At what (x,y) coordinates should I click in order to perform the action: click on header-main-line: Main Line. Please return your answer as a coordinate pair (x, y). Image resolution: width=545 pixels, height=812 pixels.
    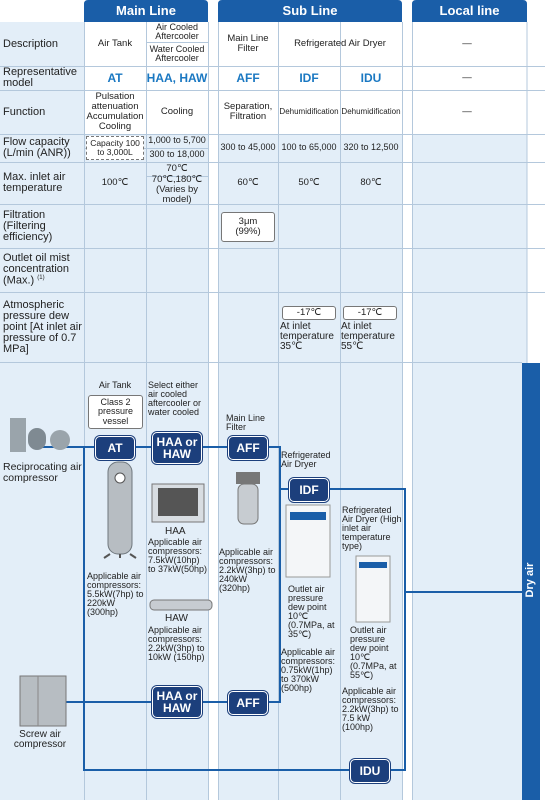
    Looking at the image, I should click on (146, 11).